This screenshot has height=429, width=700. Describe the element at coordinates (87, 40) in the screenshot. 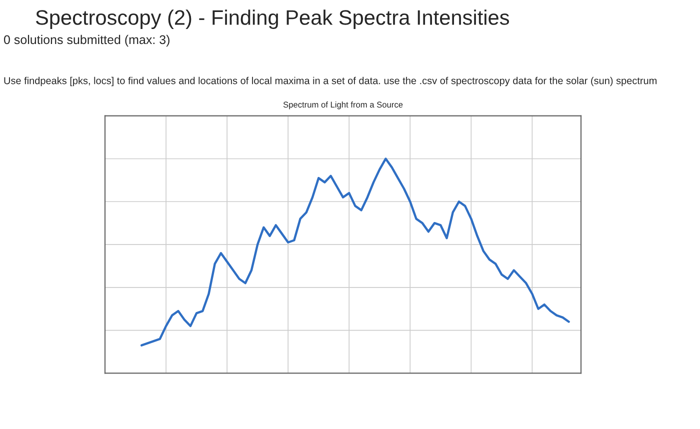

I see `chart-subtitle: 0 solutions submitted (max: 3)` at that location.